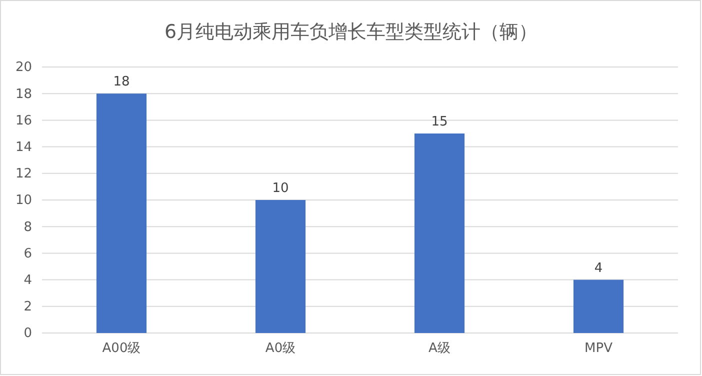  Describe the element at coordinates (280, 348) in the screenshot. I see `x-tick-label: A0级` at that location.